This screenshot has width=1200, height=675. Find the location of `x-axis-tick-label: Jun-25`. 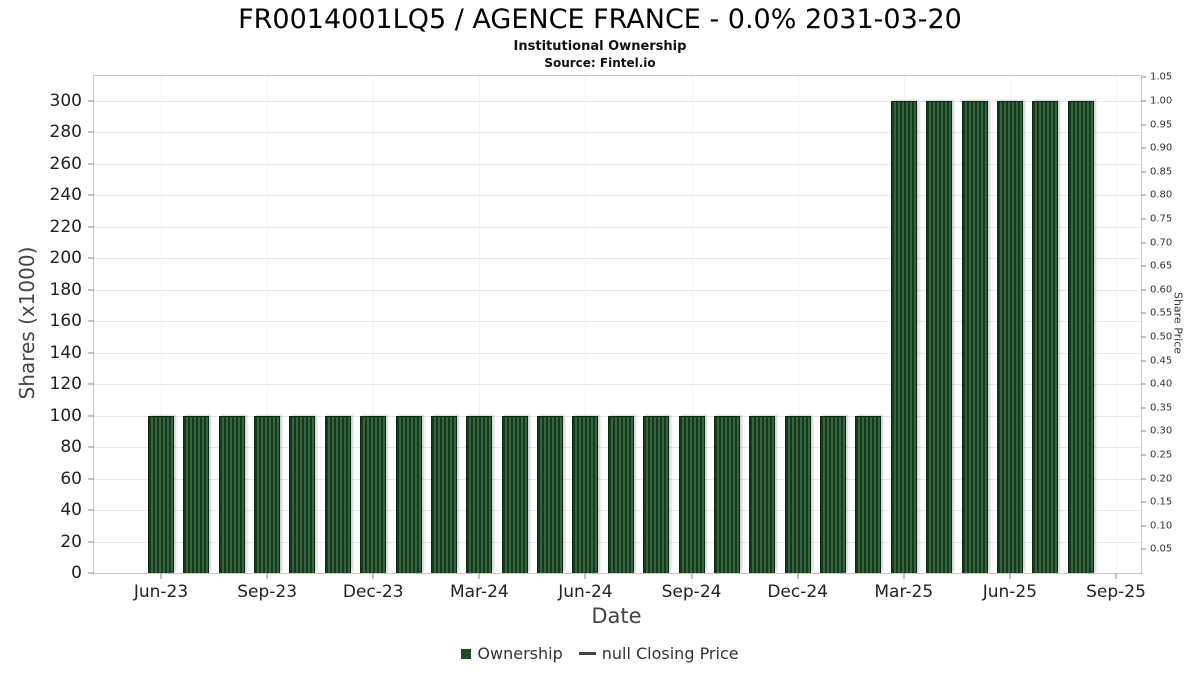

x-axis-tick-label: Jun-25 is located at coordinates (1010, 592).